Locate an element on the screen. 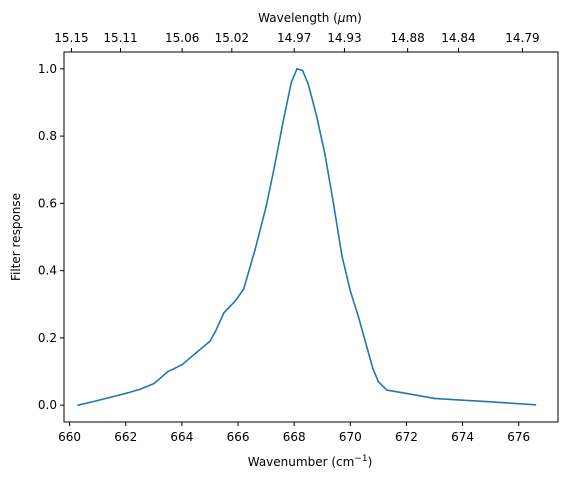  top-tick-label: 14.84 is located at coordinates (458, 38).